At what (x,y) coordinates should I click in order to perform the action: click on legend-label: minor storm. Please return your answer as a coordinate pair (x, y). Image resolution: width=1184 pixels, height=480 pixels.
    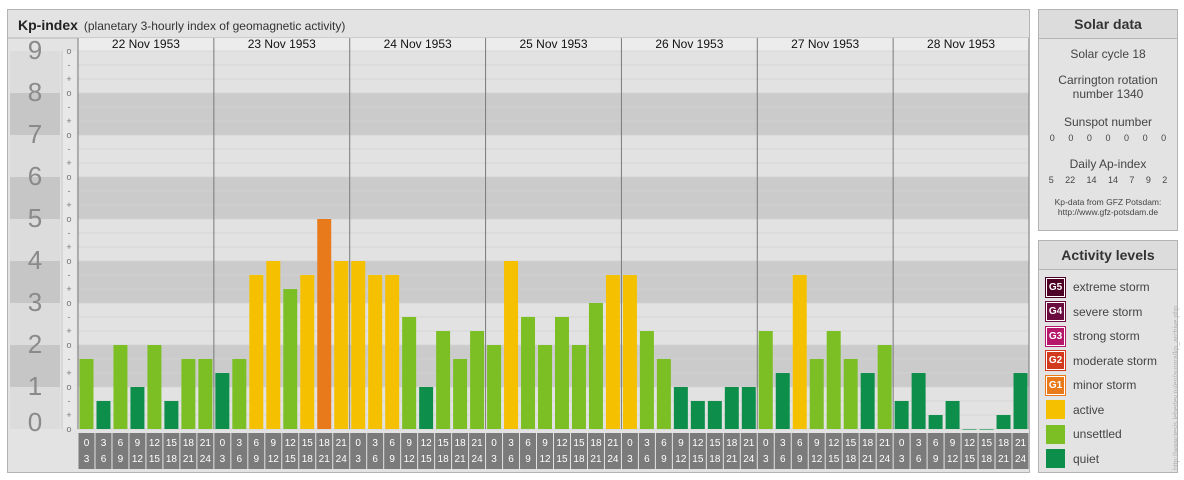
    Looking at the image, I should click on (1105, 385).